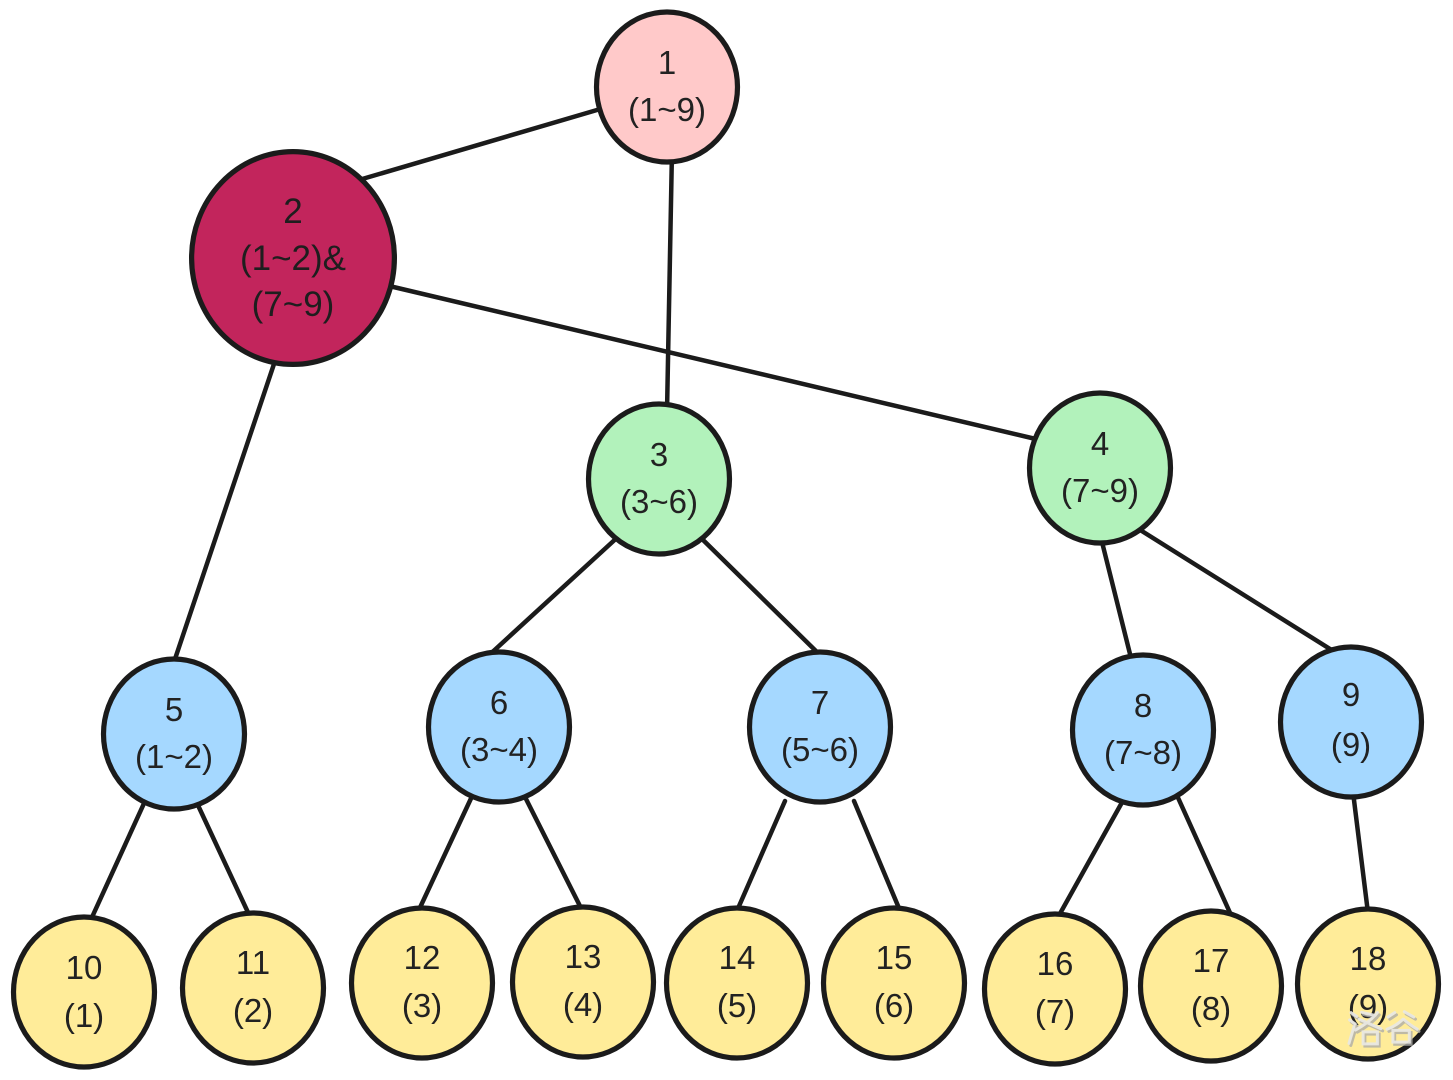 This screenshot has width=1453, height=1080. I want to click on svg-text: 18, so click(1368, 958).